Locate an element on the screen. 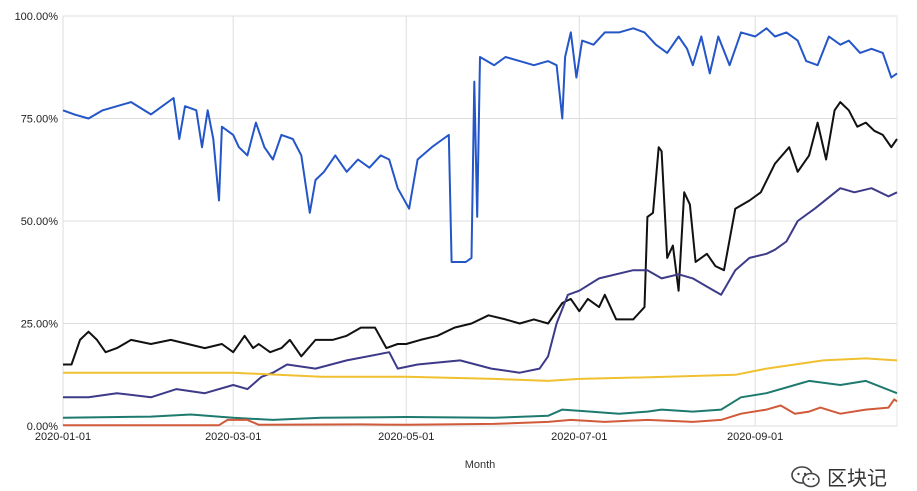  watermark: 区块记 is located at coordinates (839, 476).